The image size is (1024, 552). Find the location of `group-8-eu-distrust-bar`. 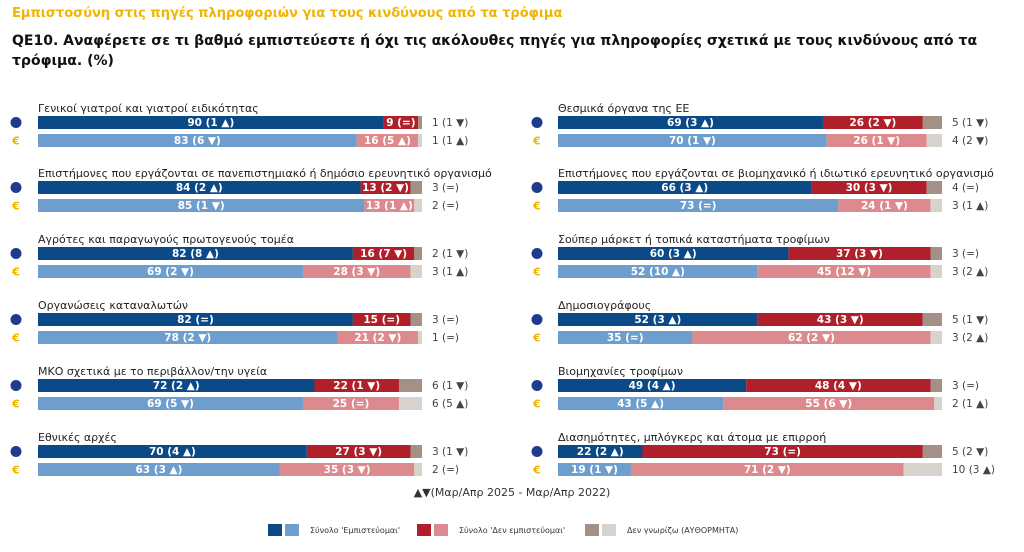

group-8-eu-distrust-bar is located at coordinates (869, 187).